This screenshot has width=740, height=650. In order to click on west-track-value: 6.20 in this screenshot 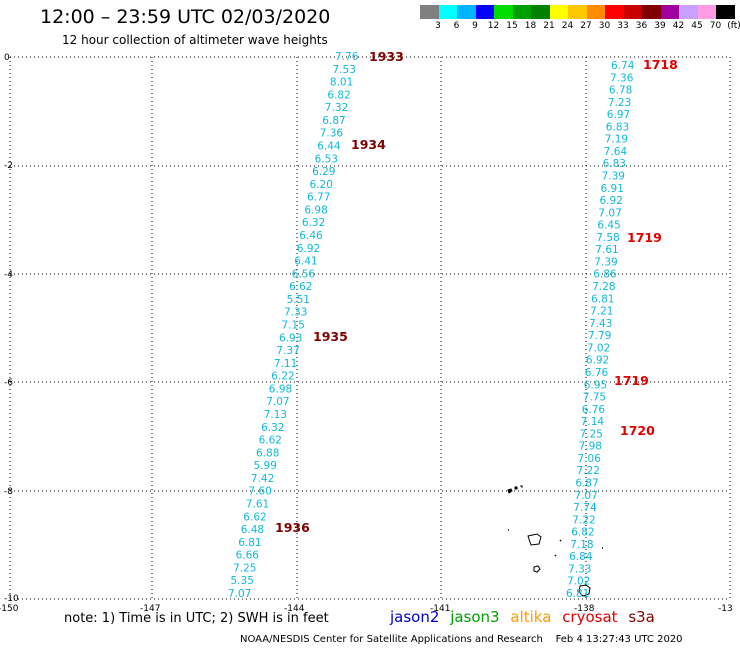, I will do `click(321, 185)`.